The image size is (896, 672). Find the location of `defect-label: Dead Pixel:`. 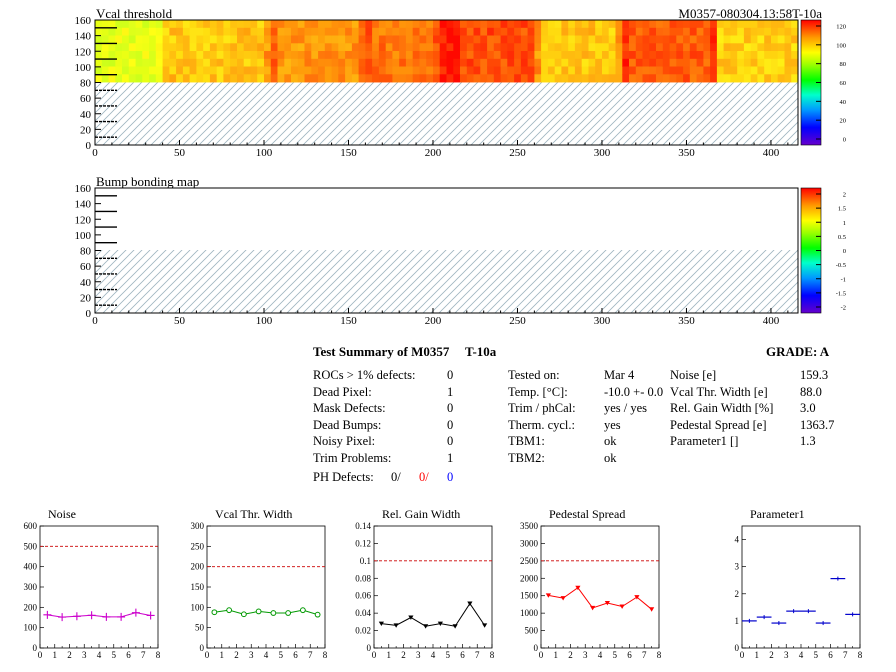

defect-label: Dead Pixel: is located at coordinates (342, 391).